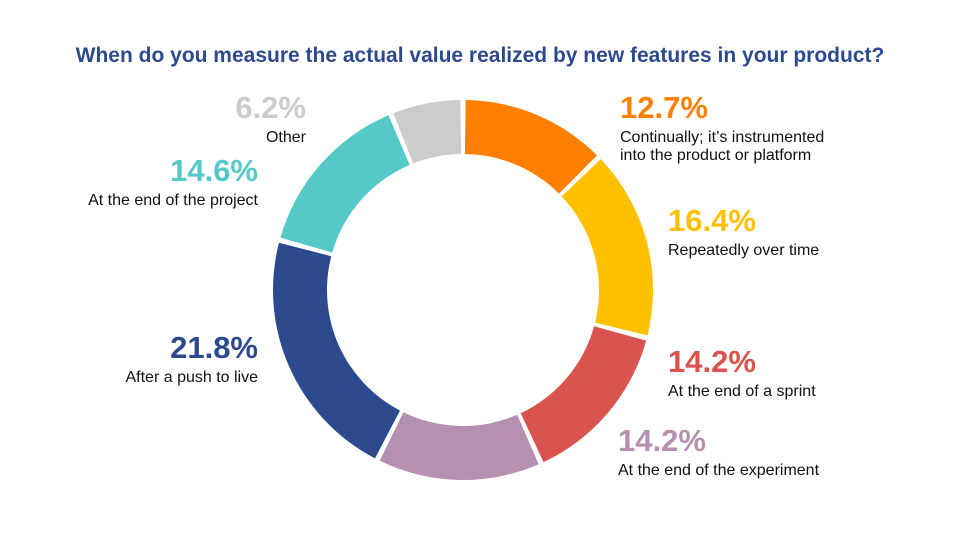  Describe the element at coordinates (531, 147) in the screenshot. I see `slice-continually` at that location.